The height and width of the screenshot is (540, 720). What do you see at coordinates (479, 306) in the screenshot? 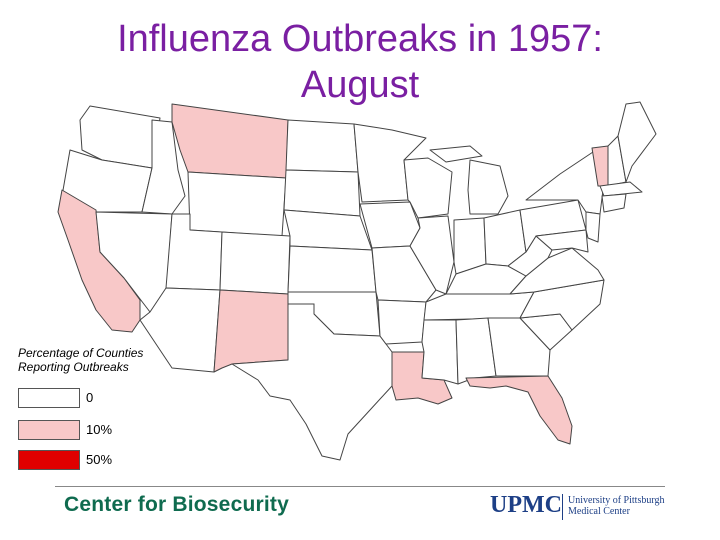
I see `state-tennessee` at bounding box center [479, 306].